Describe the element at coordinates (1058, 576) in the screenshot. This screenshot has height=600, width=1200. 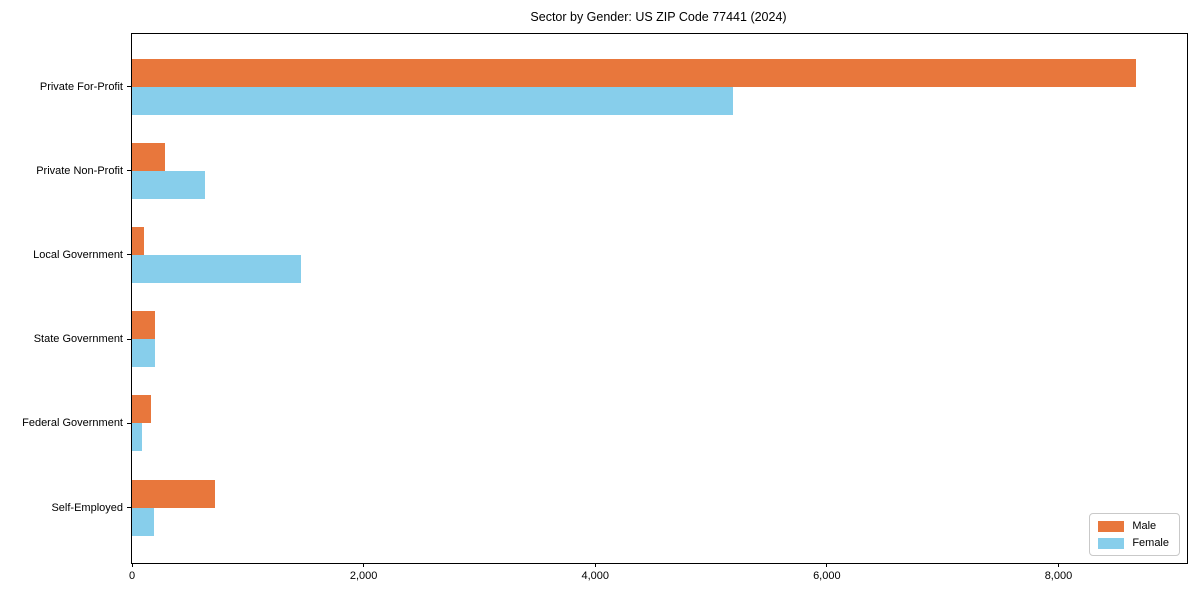
I see `x-axis-tick-label-8000: 8,000` at that location.